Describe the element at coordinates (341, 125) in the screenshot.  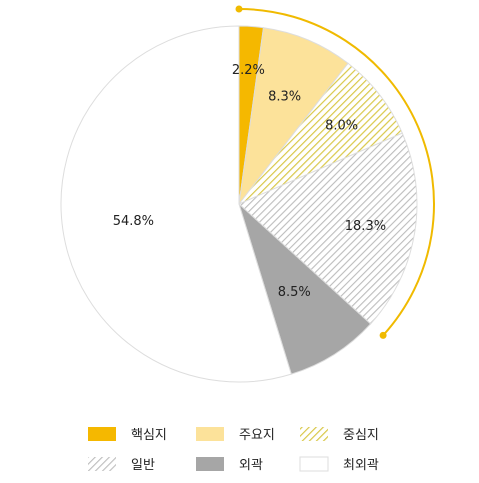
I see `slice-label-center: 8.0%` at that location.